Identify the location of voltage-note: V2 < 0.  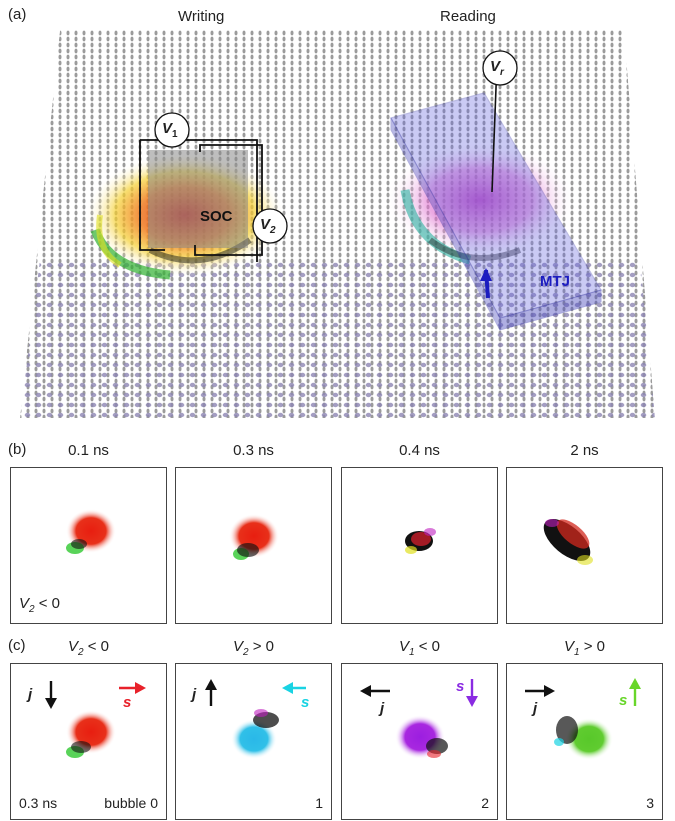
(40, 605).